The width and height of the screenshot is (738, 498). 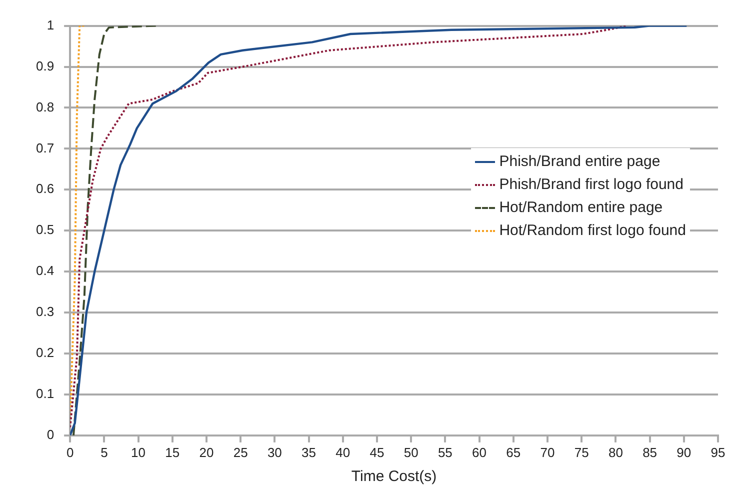 What do you see at coordinates (104, 452) in the screenshot?
I see `x-tick-label: 5` at bounding box center [104, 452].